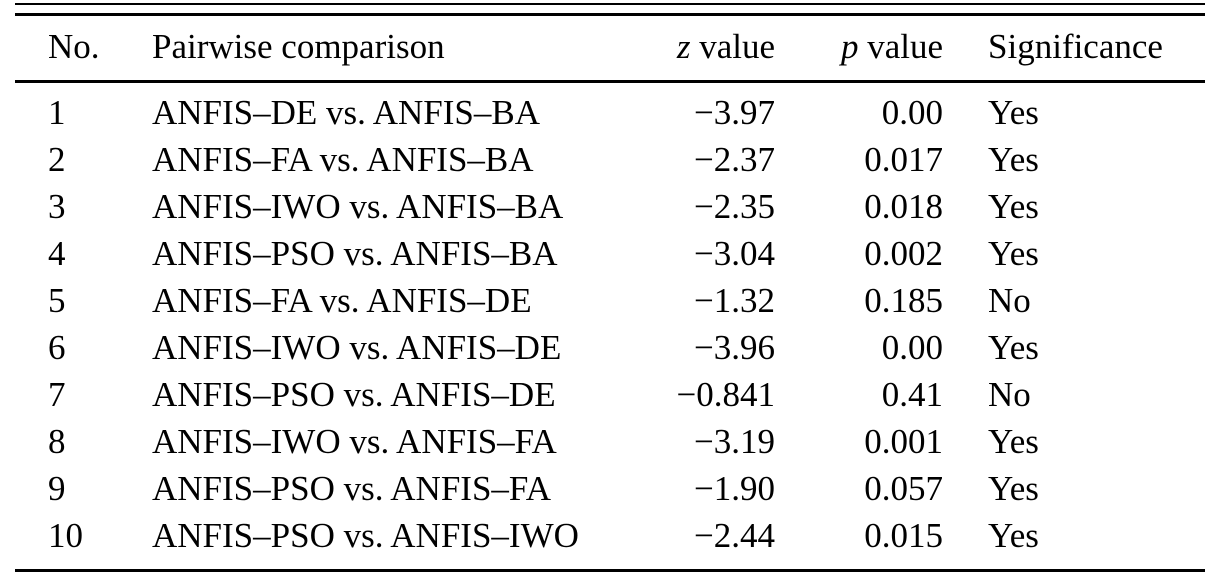  Describe the element at coordinates (734, 206) in the screenshot. I see `cell-z-value: −2.35` at that location.